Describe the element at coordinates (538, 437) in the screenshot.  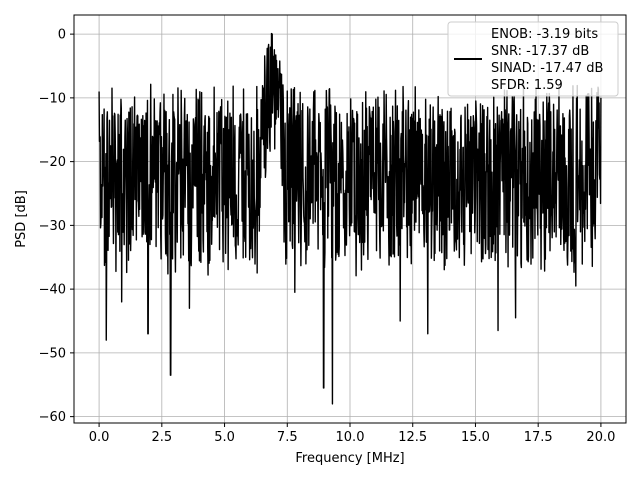
I see `x-tick-label: 17.5` at that location.